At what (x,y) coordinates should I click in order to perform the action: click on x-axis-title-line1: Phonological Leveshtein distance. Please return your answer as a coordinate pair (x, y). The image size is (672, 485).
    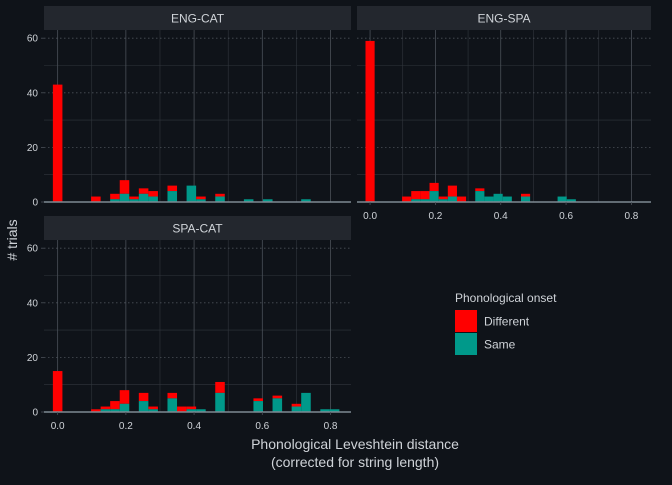
    Looking at the image, I should click on (355, 444).